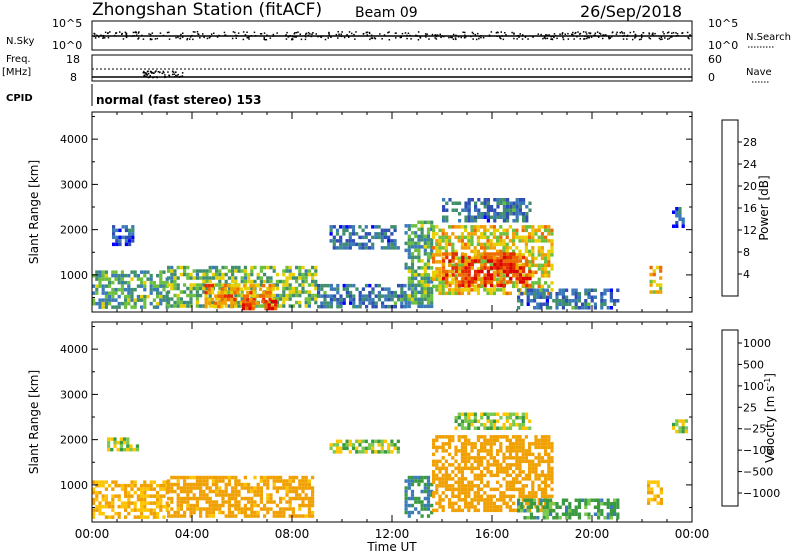 Image resolution: width=800 pixels, height=554 pixels. Describe the element at coordinates (753, 386) in the screenshot. I see `colorbar-tick-label: 100` at that location.